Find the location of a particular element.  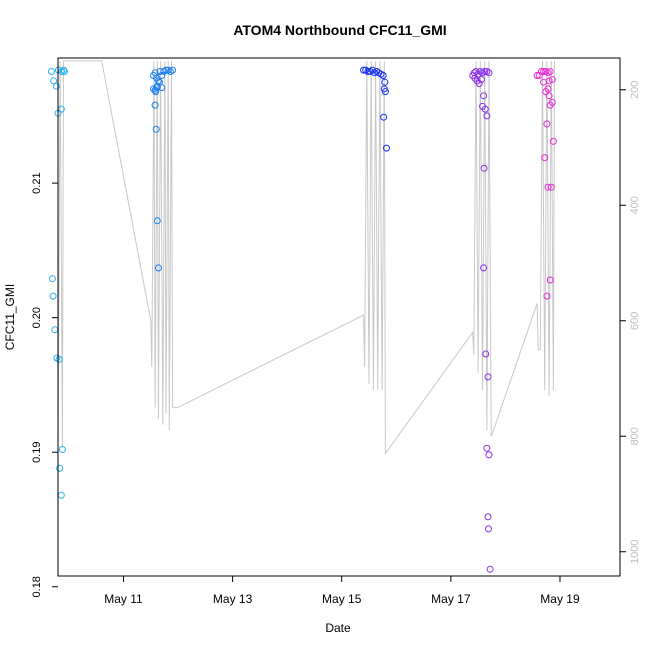

y-tick-label: 0.20 is located at coordinates (37, 317).